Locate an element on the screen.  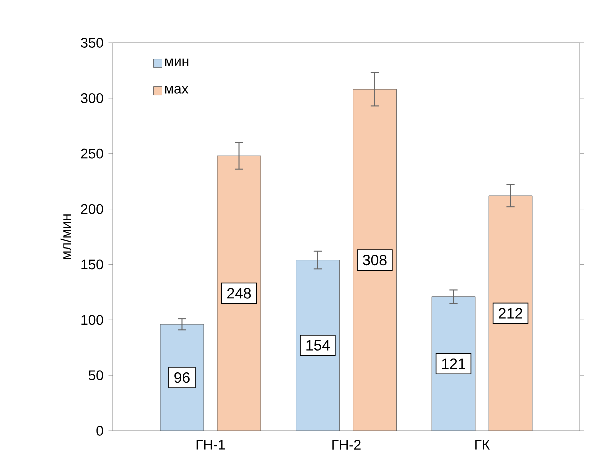
y-tick-label: 50 is located at coordinates (96, 375).